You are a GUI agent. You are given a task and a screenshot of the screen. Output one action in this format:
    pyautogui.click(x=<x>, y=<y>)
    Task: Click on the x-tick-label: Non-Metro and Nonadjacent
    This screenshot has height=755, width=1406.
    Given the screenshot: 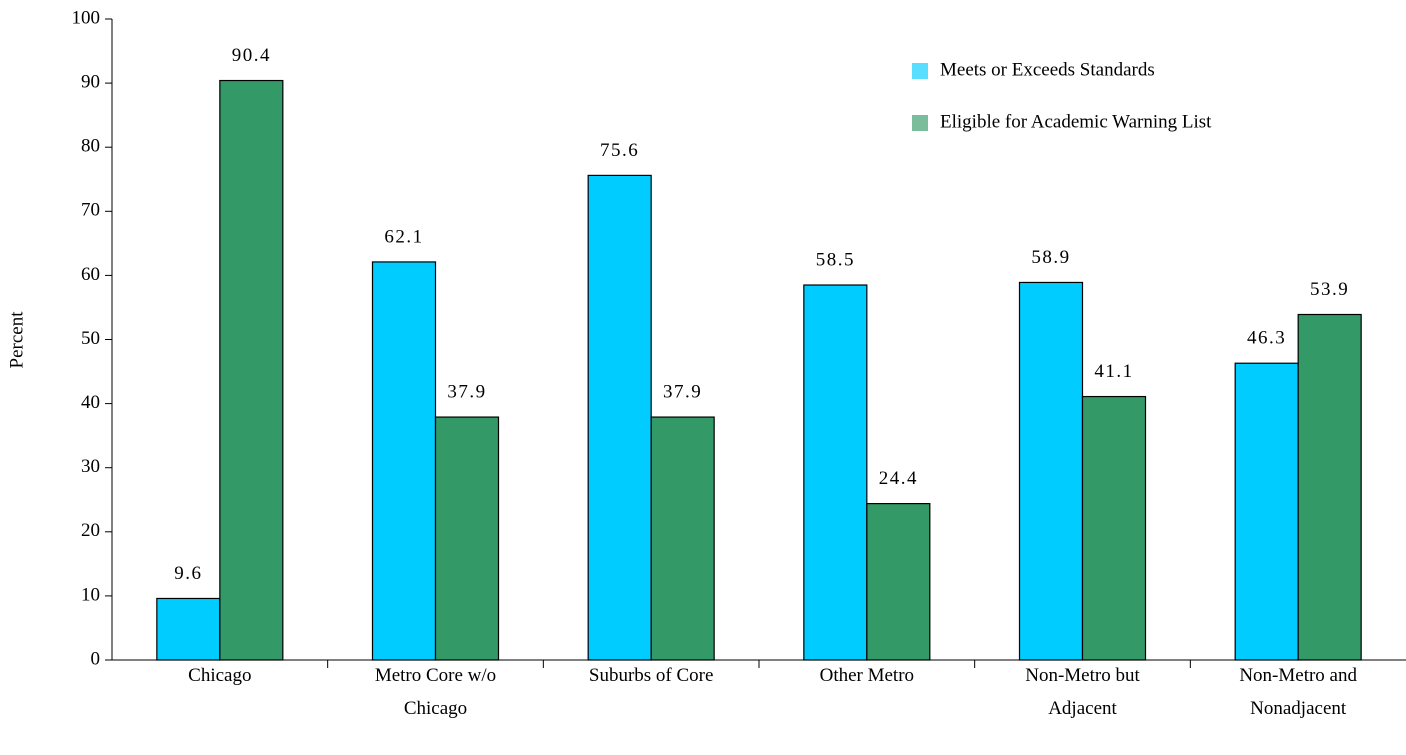 What is the action you would take?
    pyautogui.click(x=1298, y=692)
    